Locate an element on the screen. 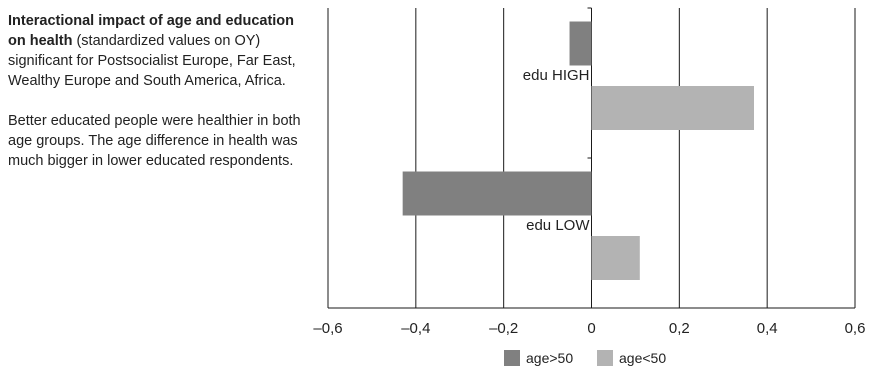 The image size is (871, 376). category-label: edu HIGH is located at coordinates (556, 75).